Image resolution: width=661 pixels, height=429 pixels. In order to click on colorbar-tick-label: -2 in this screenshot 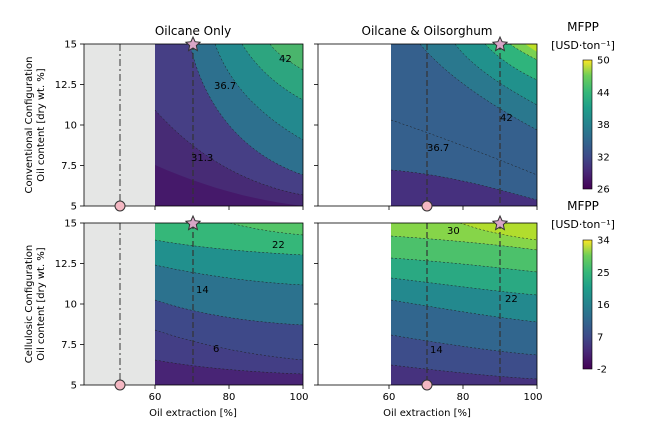, I will do `click(602, 370)`.